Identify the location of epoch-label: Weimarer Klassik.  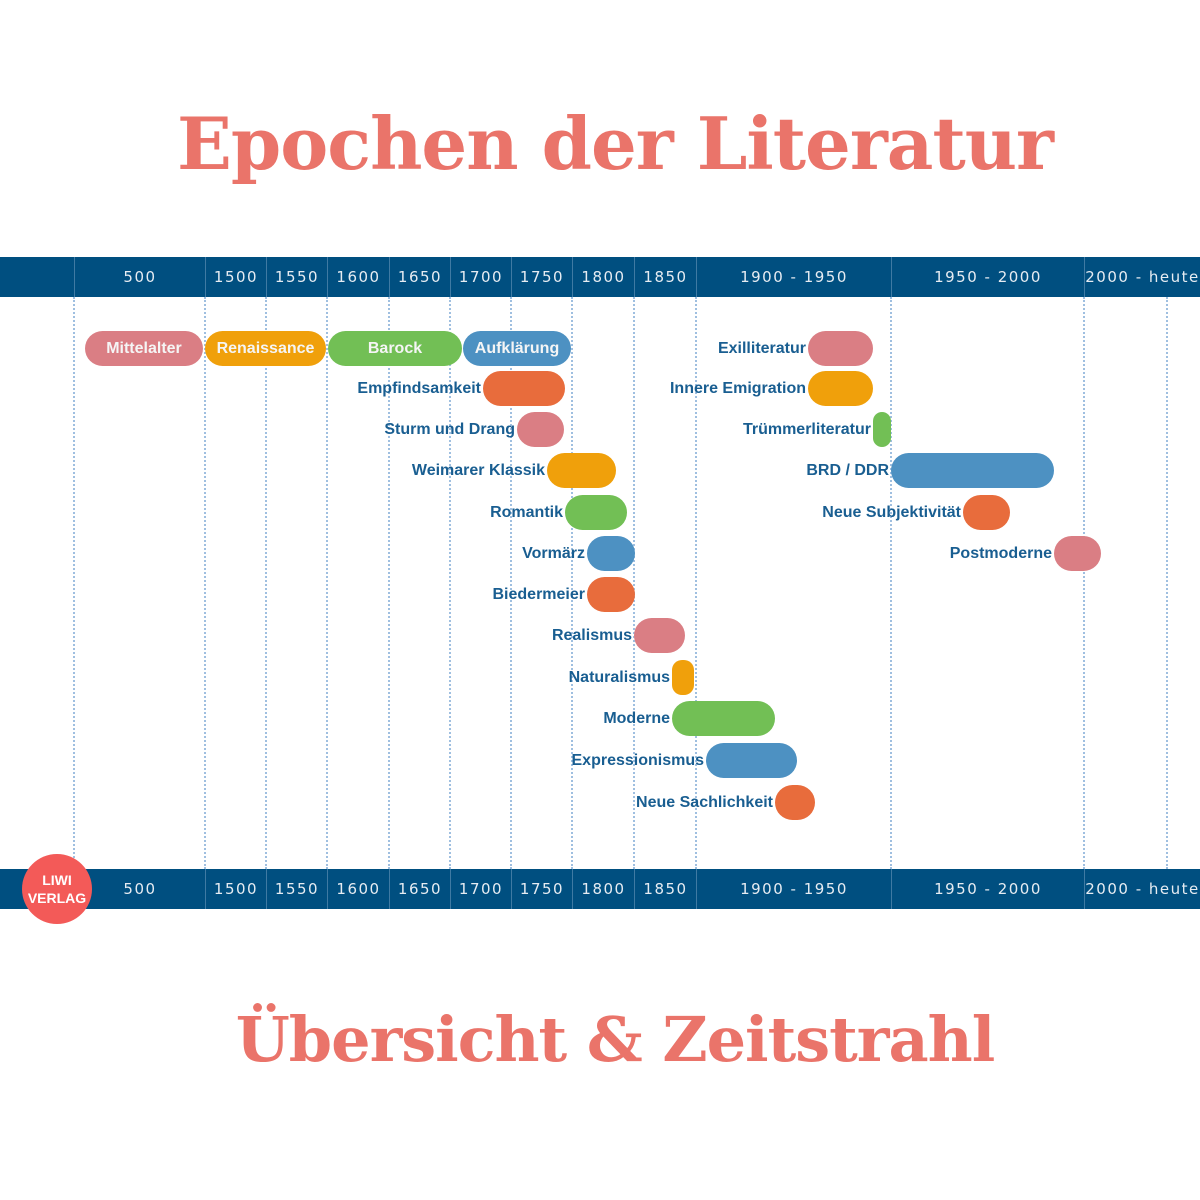
(478, 470).